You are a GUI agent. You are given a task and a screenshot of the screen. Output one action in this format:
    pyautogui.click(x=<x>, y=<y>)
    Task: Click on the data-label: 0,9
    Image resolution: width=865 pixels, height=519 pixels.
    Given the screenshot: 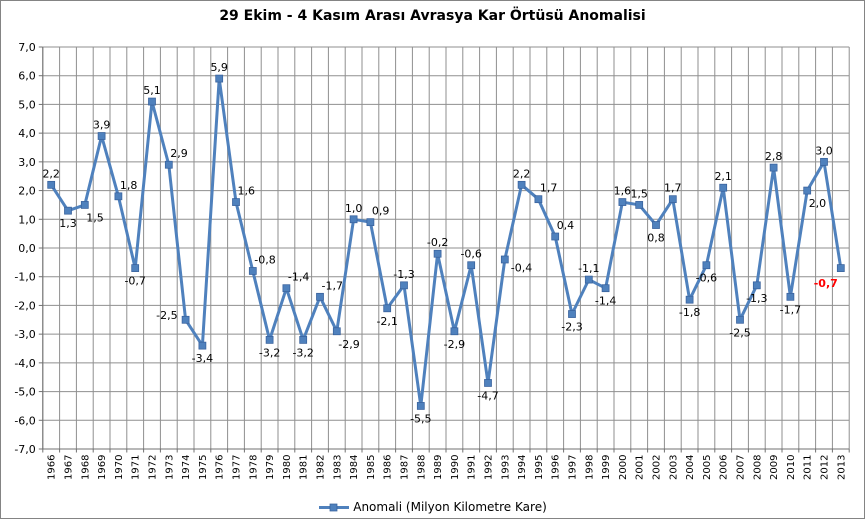 What is the action you would take?
    pyautogui.click(x=381, y=211)
    